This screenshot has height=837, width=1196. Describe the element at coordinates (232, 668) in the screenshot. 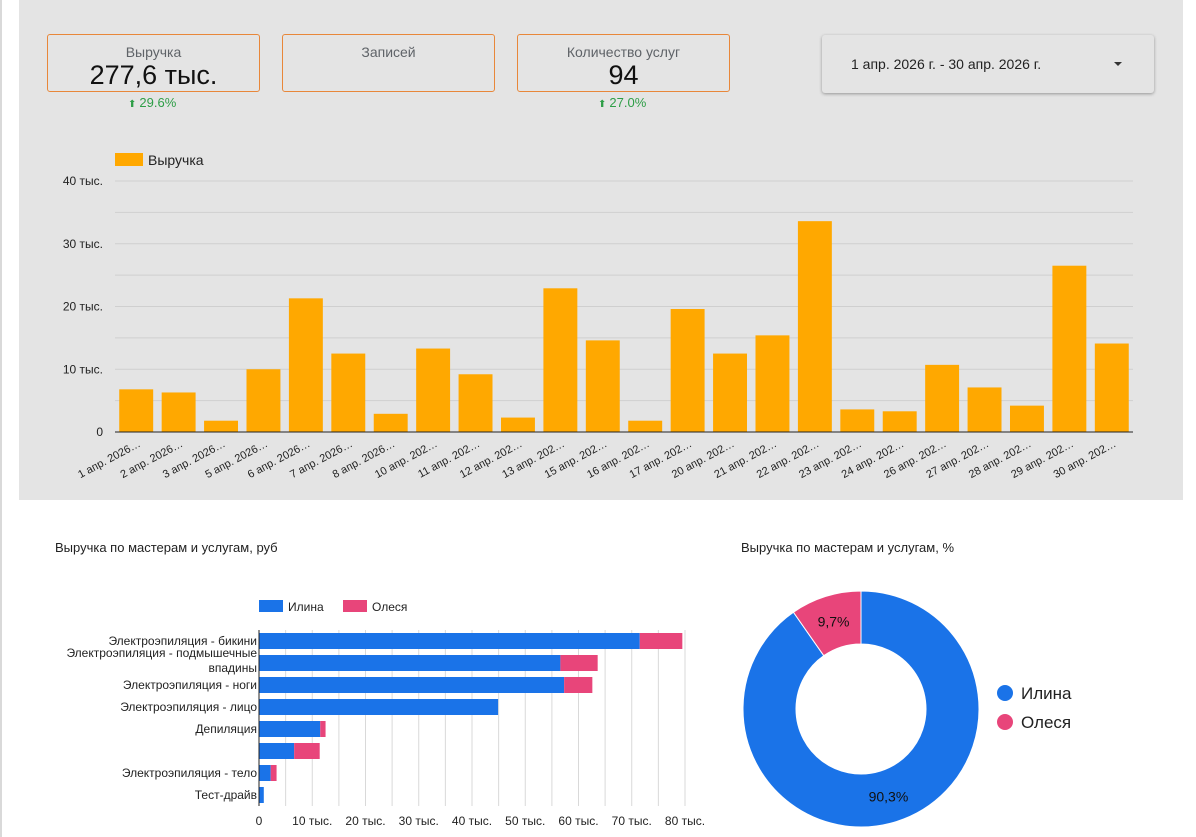

I see `y-tick-label: впадины` at that location.